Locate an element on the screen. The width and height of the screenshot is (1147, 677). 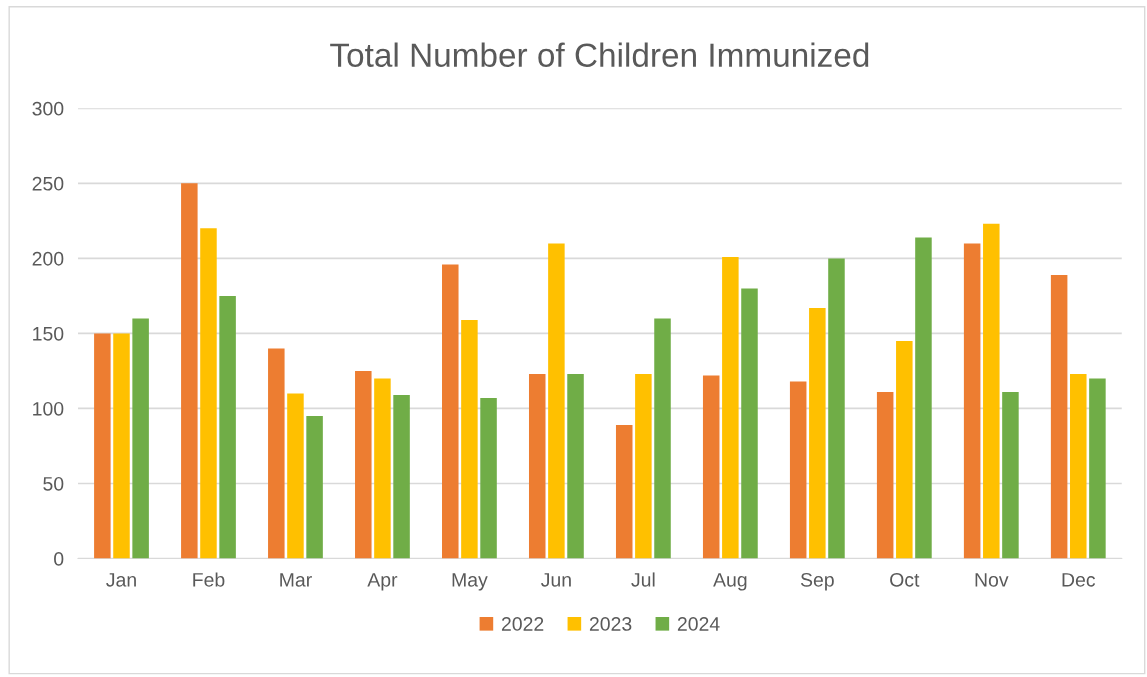
x-tick-label: Nov is located at coordinates (992, 580).